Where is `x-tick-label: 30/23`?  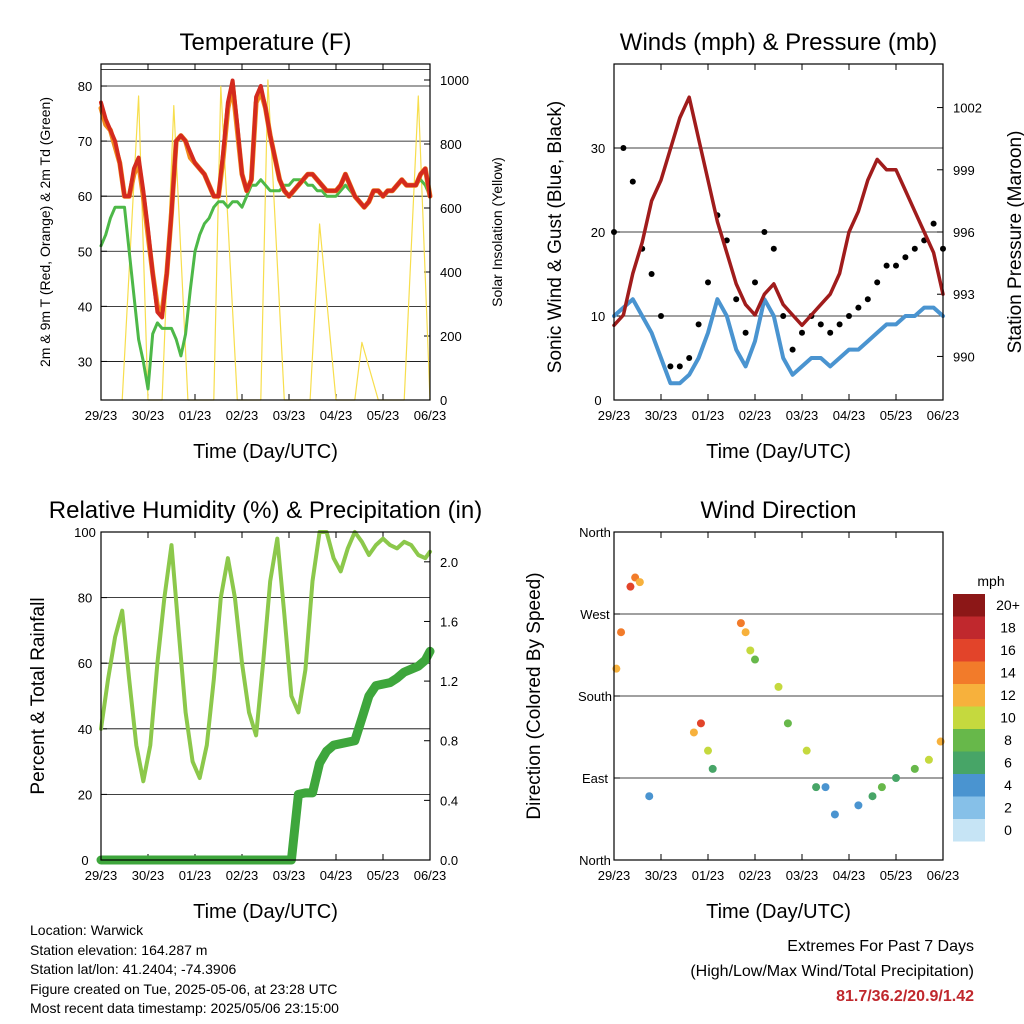 x-tick-label: 30/23 is located at coordinates (661, 875).